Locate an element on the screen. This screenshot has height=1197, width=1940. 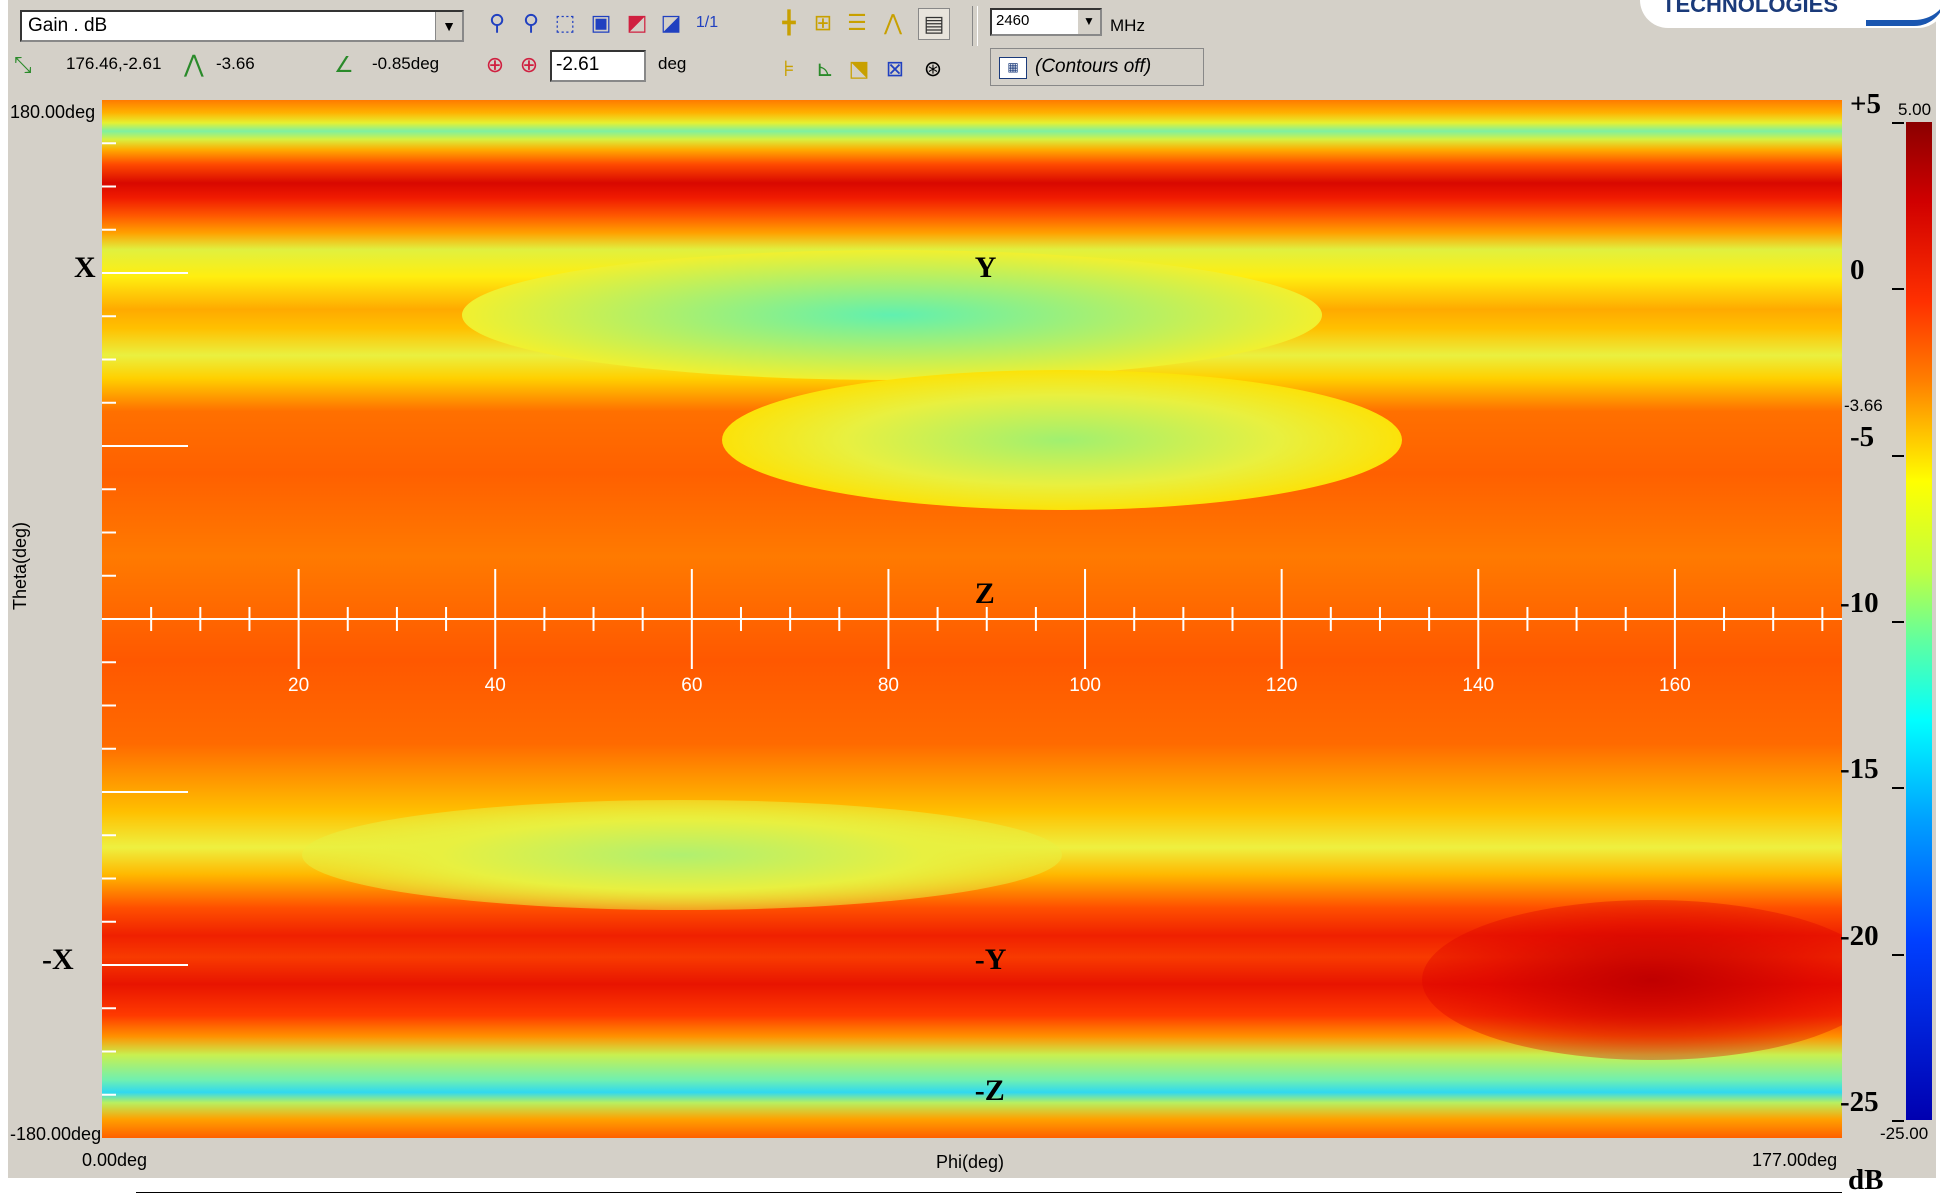
target-icon: ⊕ is located at coordinates (529, 64).